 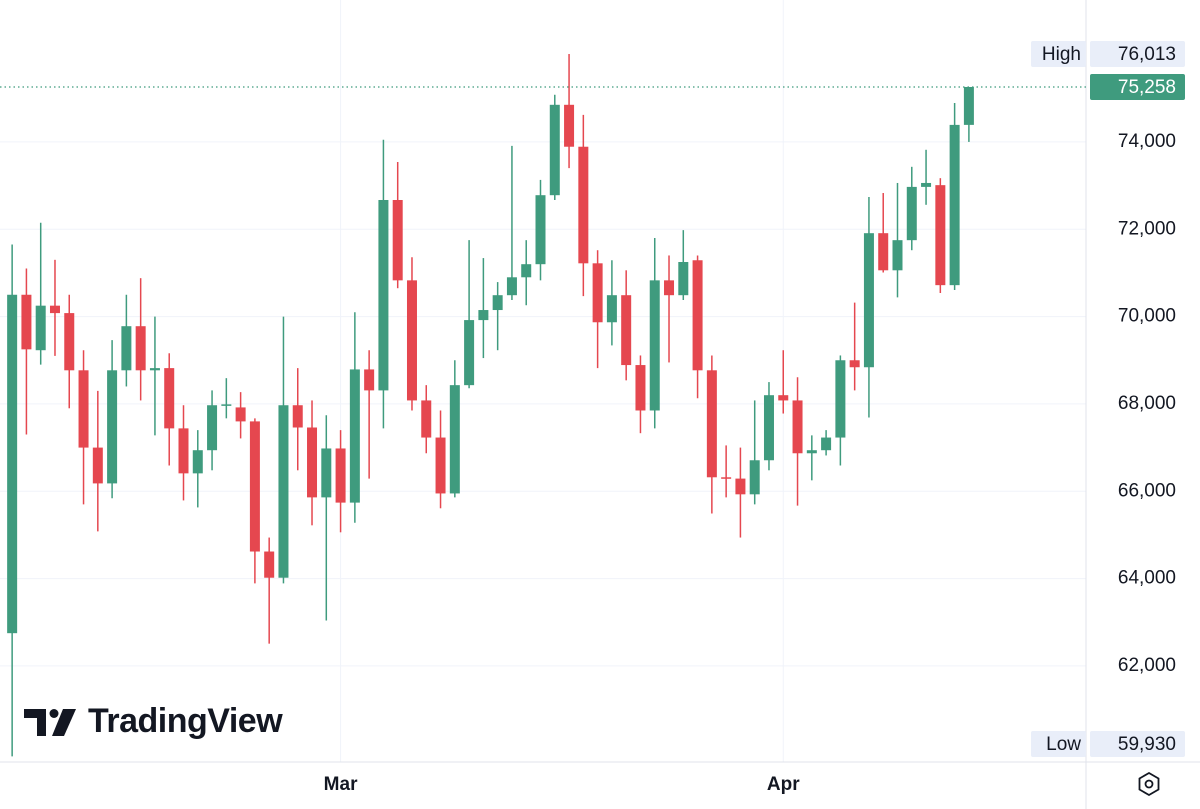 I want to click on settings-icon, so click(x=1149, y=784).